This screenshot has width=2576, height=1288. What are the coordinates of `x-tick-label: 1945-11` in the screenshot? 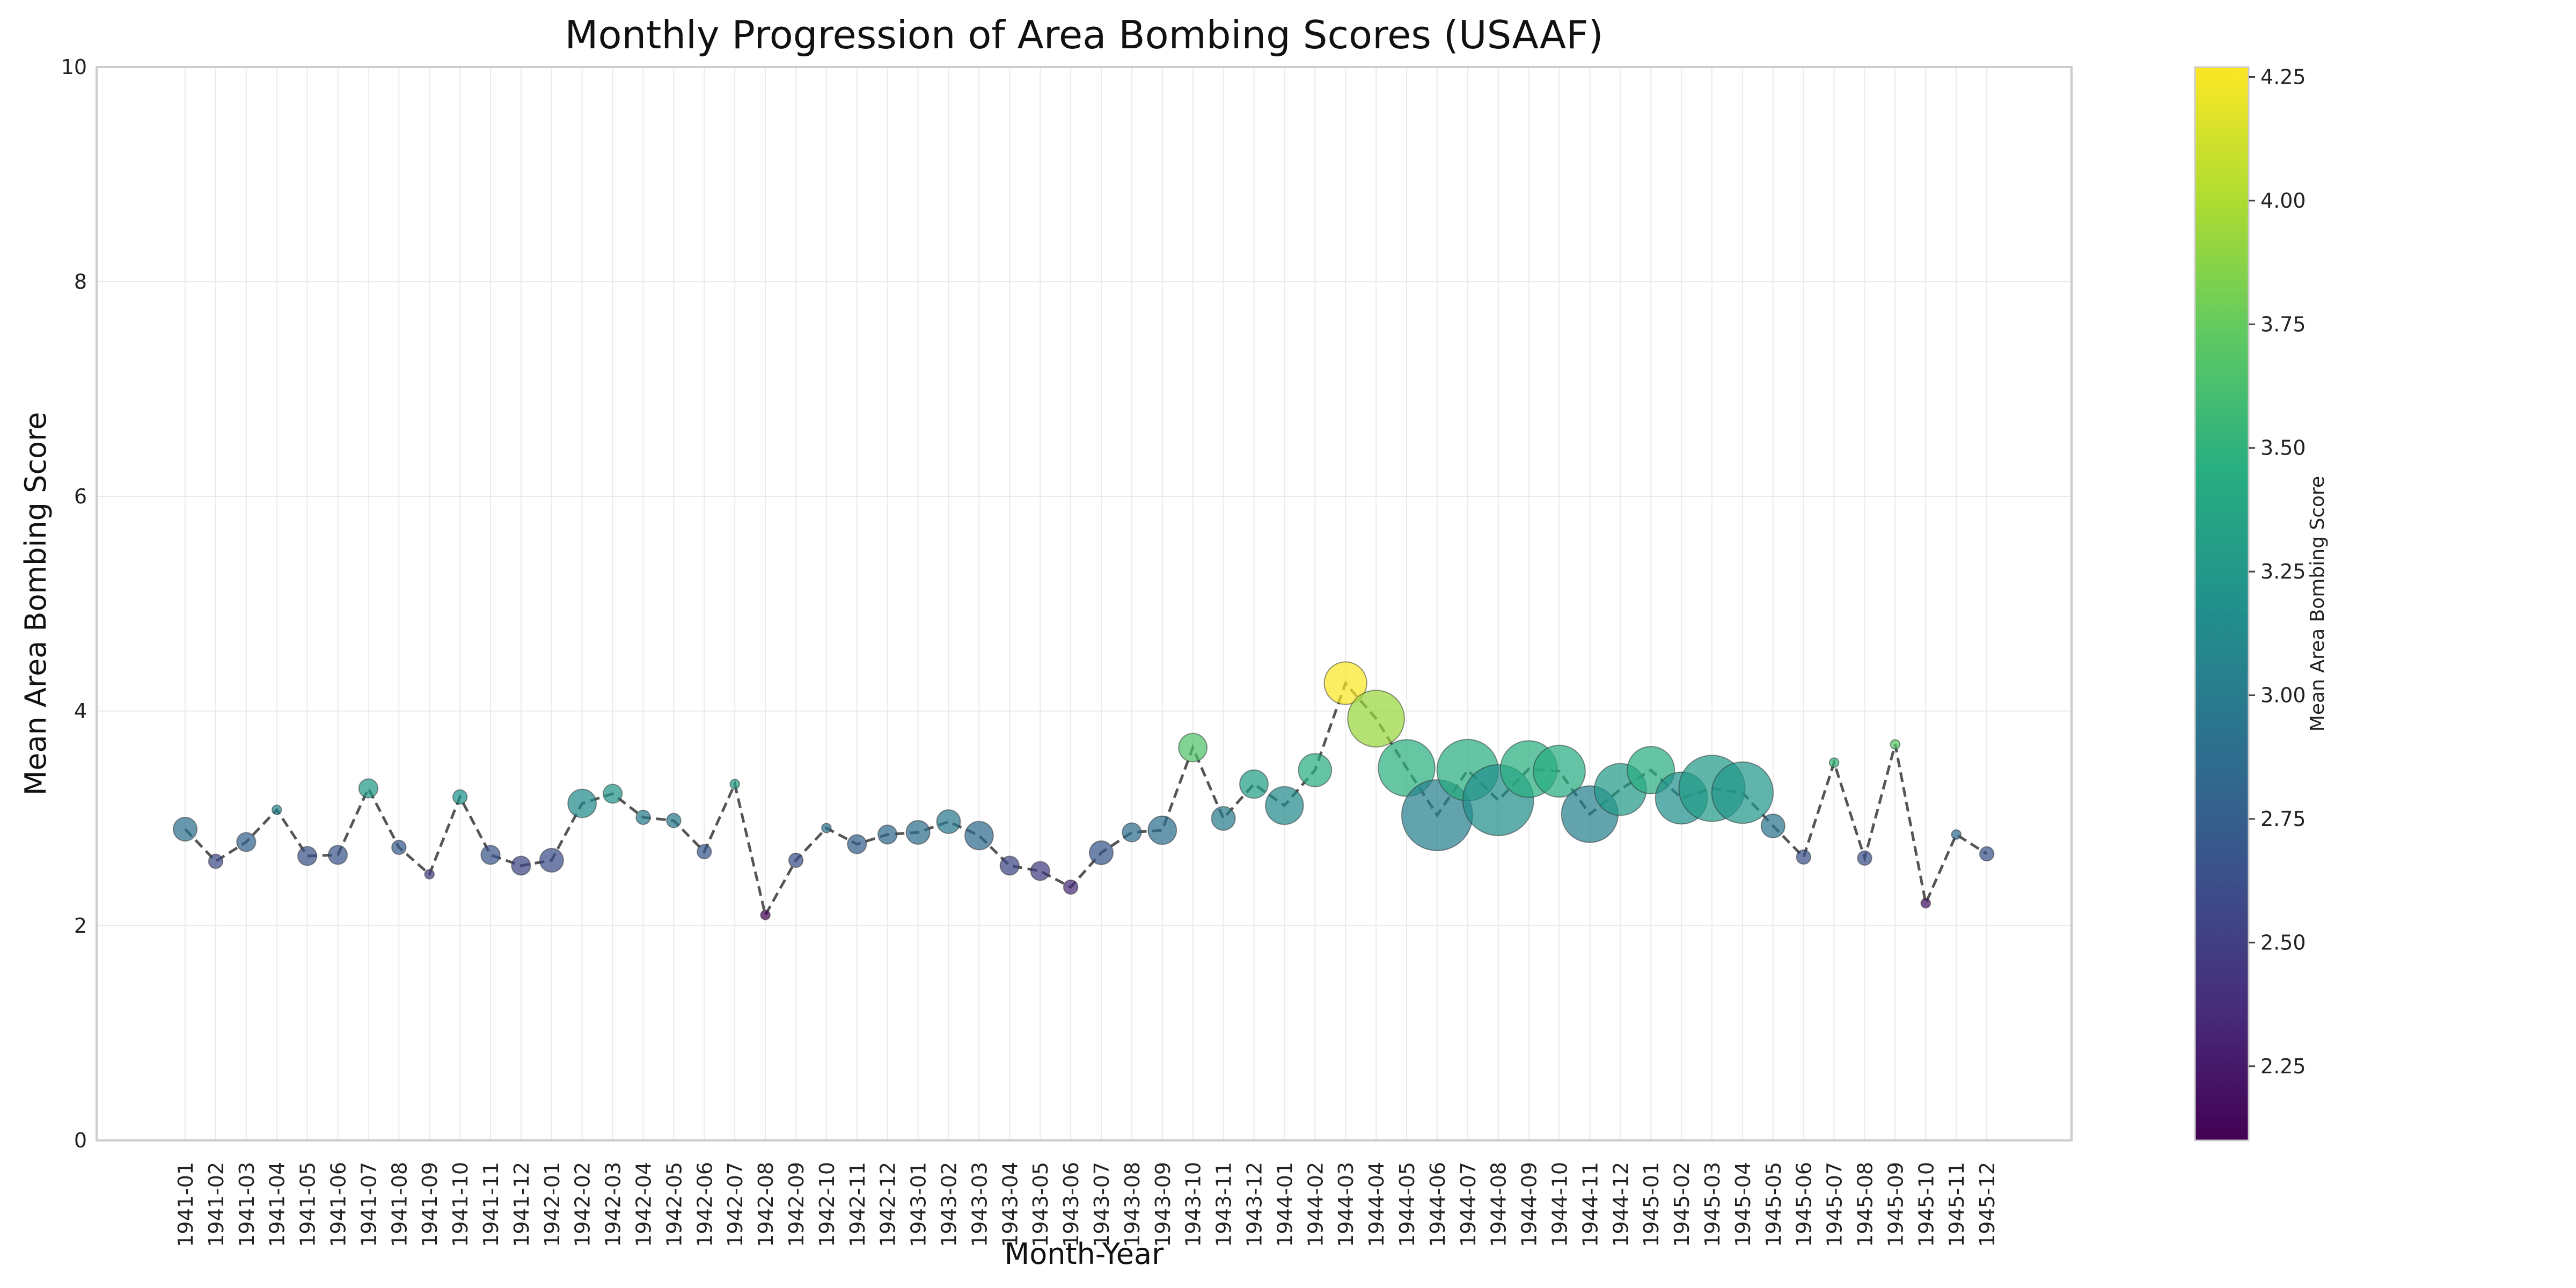 It's located at (1956, 1204).